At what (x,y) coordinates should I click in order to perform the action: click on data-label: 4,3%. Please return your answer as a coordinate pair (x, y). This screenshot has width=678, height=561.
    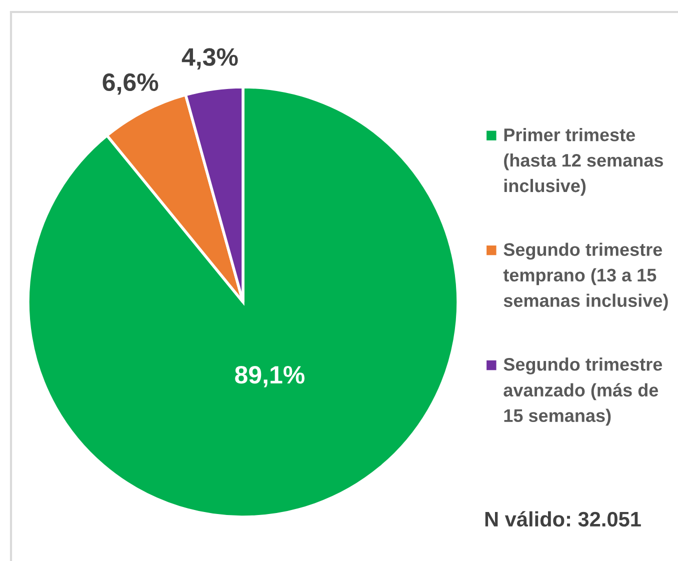
    Looking at the image, I should click on (210, 59).